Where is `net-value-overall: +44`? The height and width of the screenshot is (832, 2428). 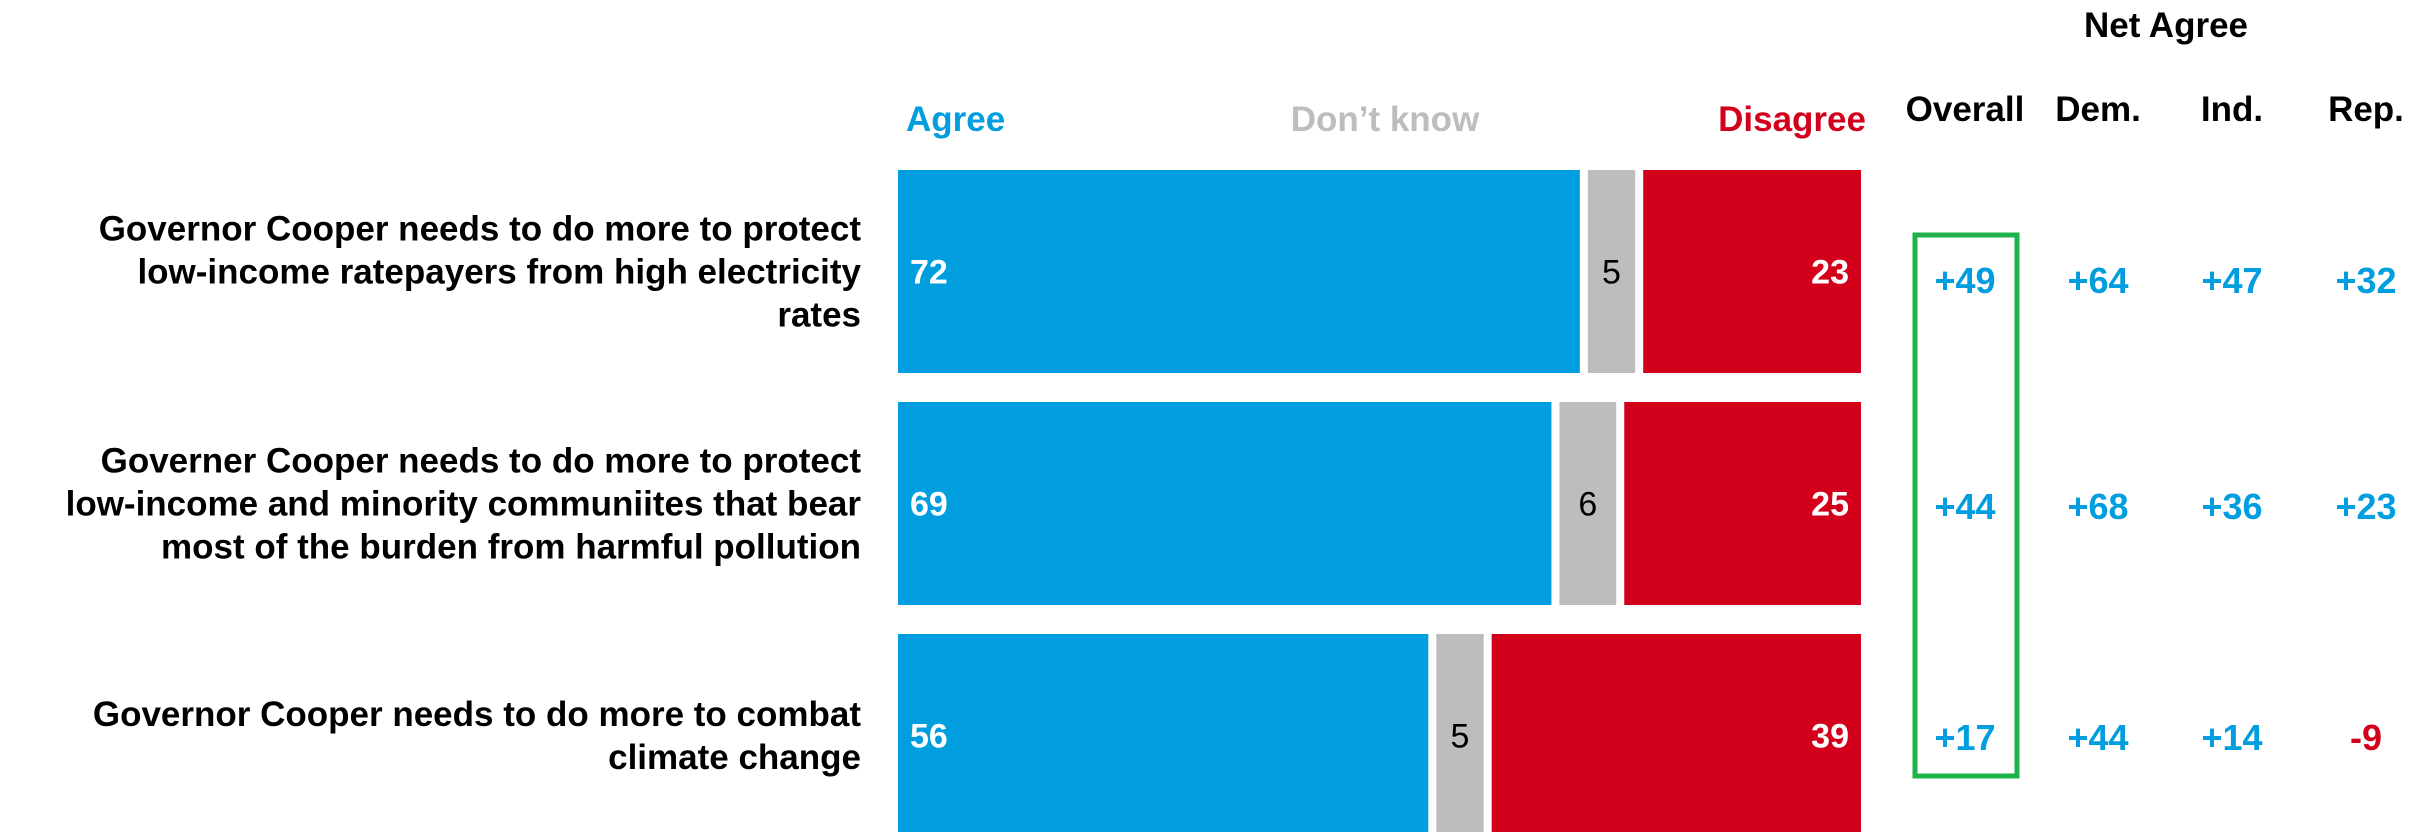 net-value-overall: +44 is located at coordinates (1964, 506).